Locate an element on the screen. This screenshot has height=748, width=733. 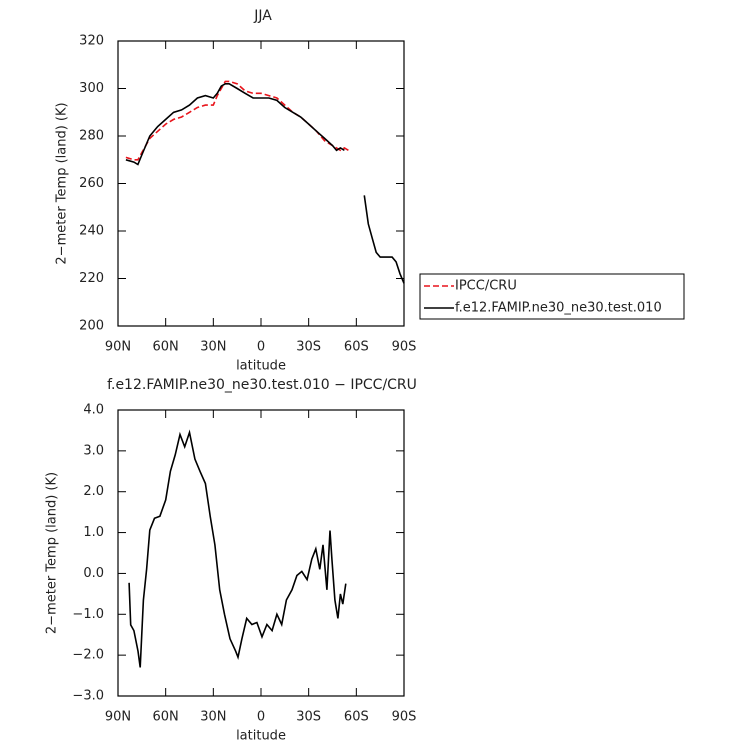
y-tick-label: 2.0 is located at coordinates (93, 491).